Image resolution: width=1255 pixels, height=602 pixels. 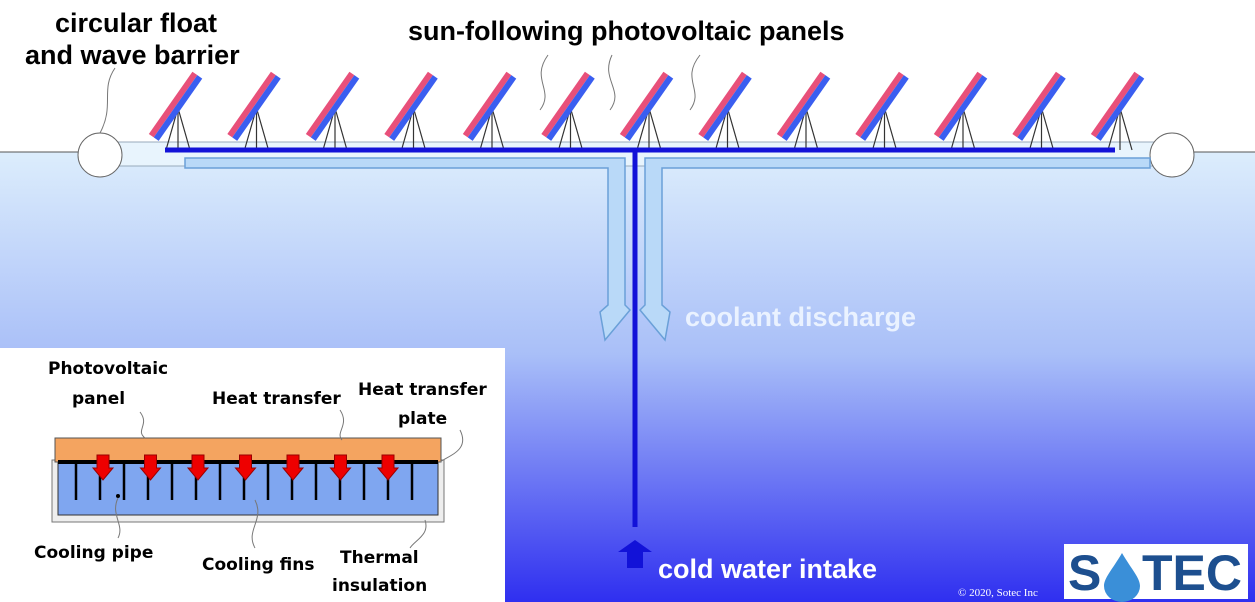 I want to click on cooling-pipe, so click(x=118, y=496).